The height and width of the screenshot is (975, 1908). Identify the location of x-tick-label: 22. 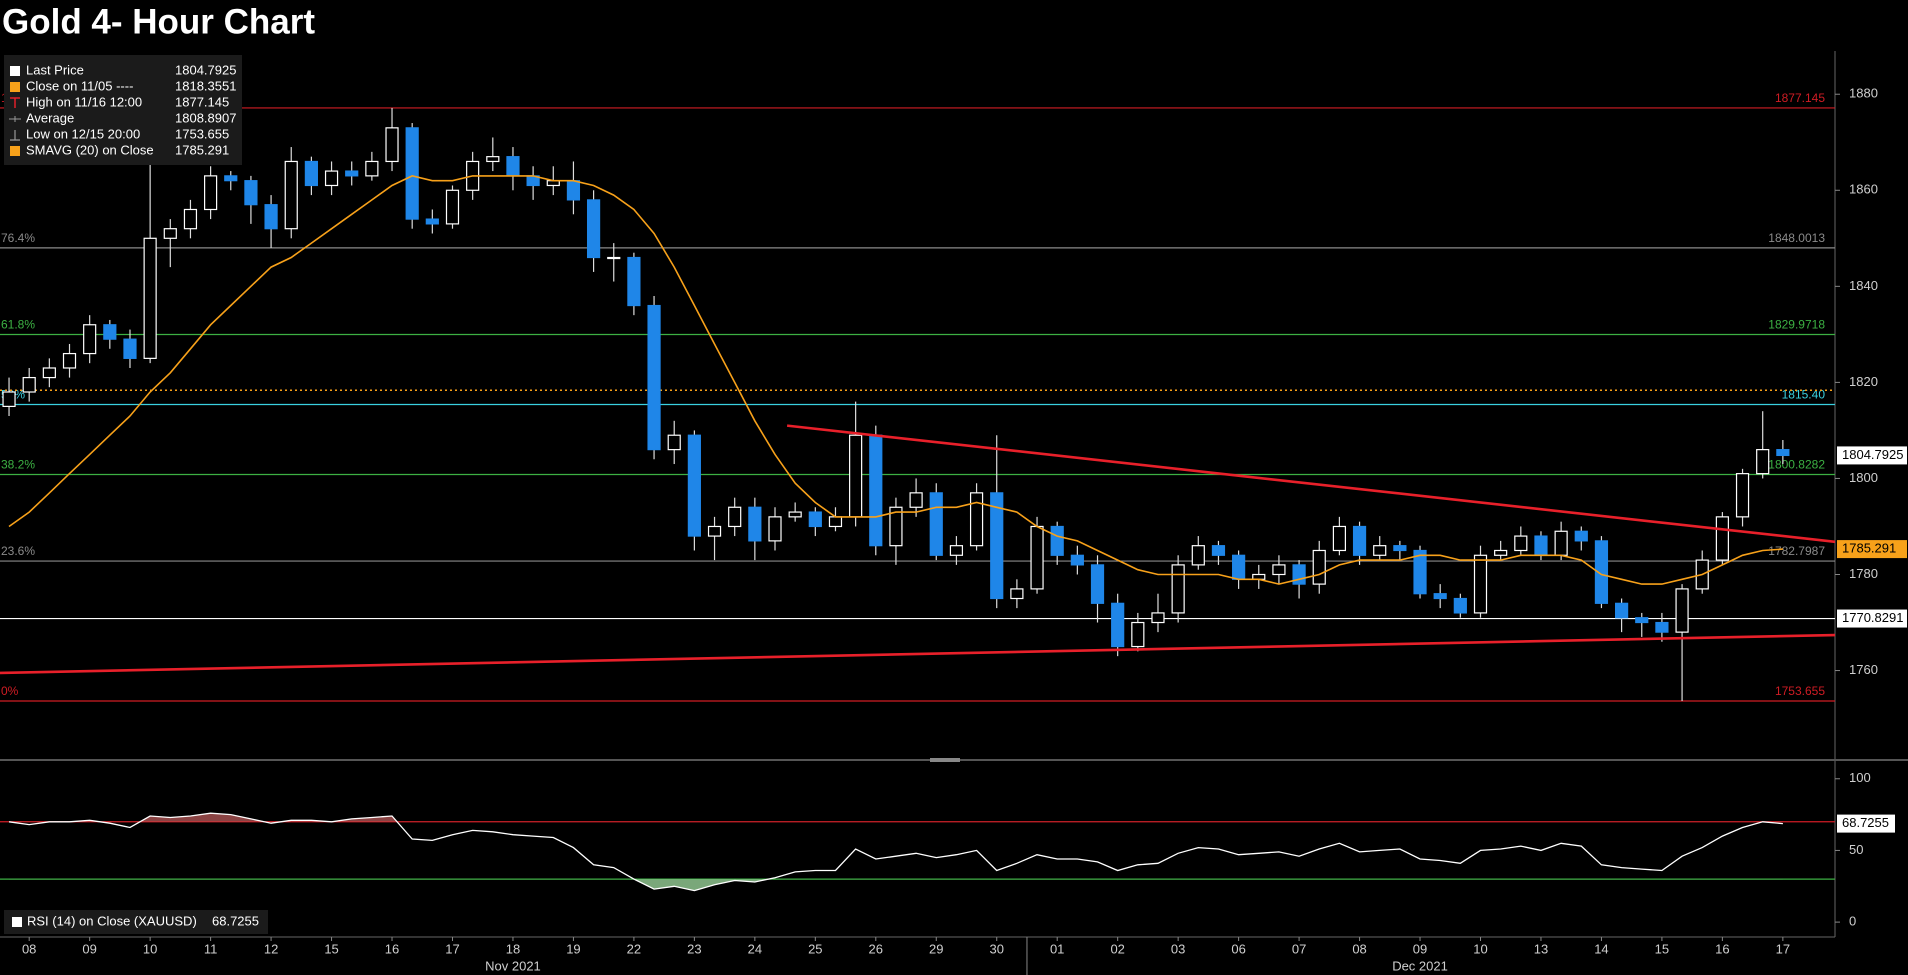
(634, 948).